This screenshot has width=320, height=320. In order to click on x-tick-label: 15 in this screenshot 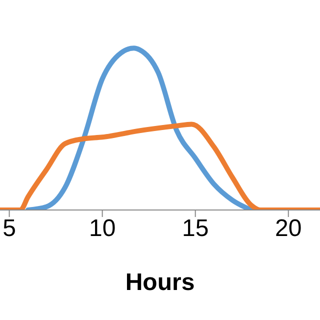, I will do `click(195, 228)`.